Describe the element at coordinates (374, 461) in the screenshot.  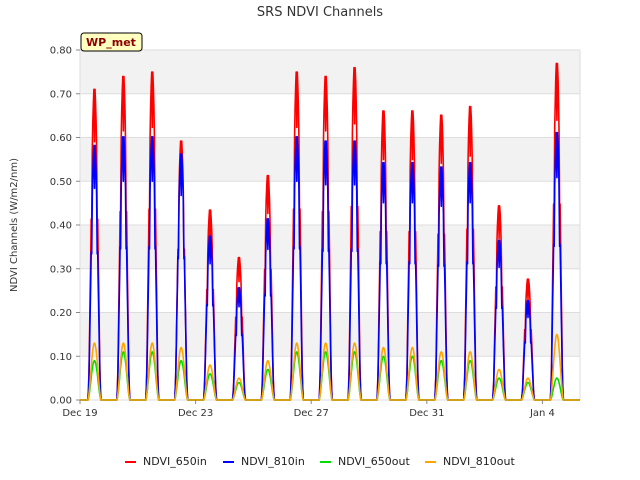
I see `legend-label: NDVI_650out` at that location.